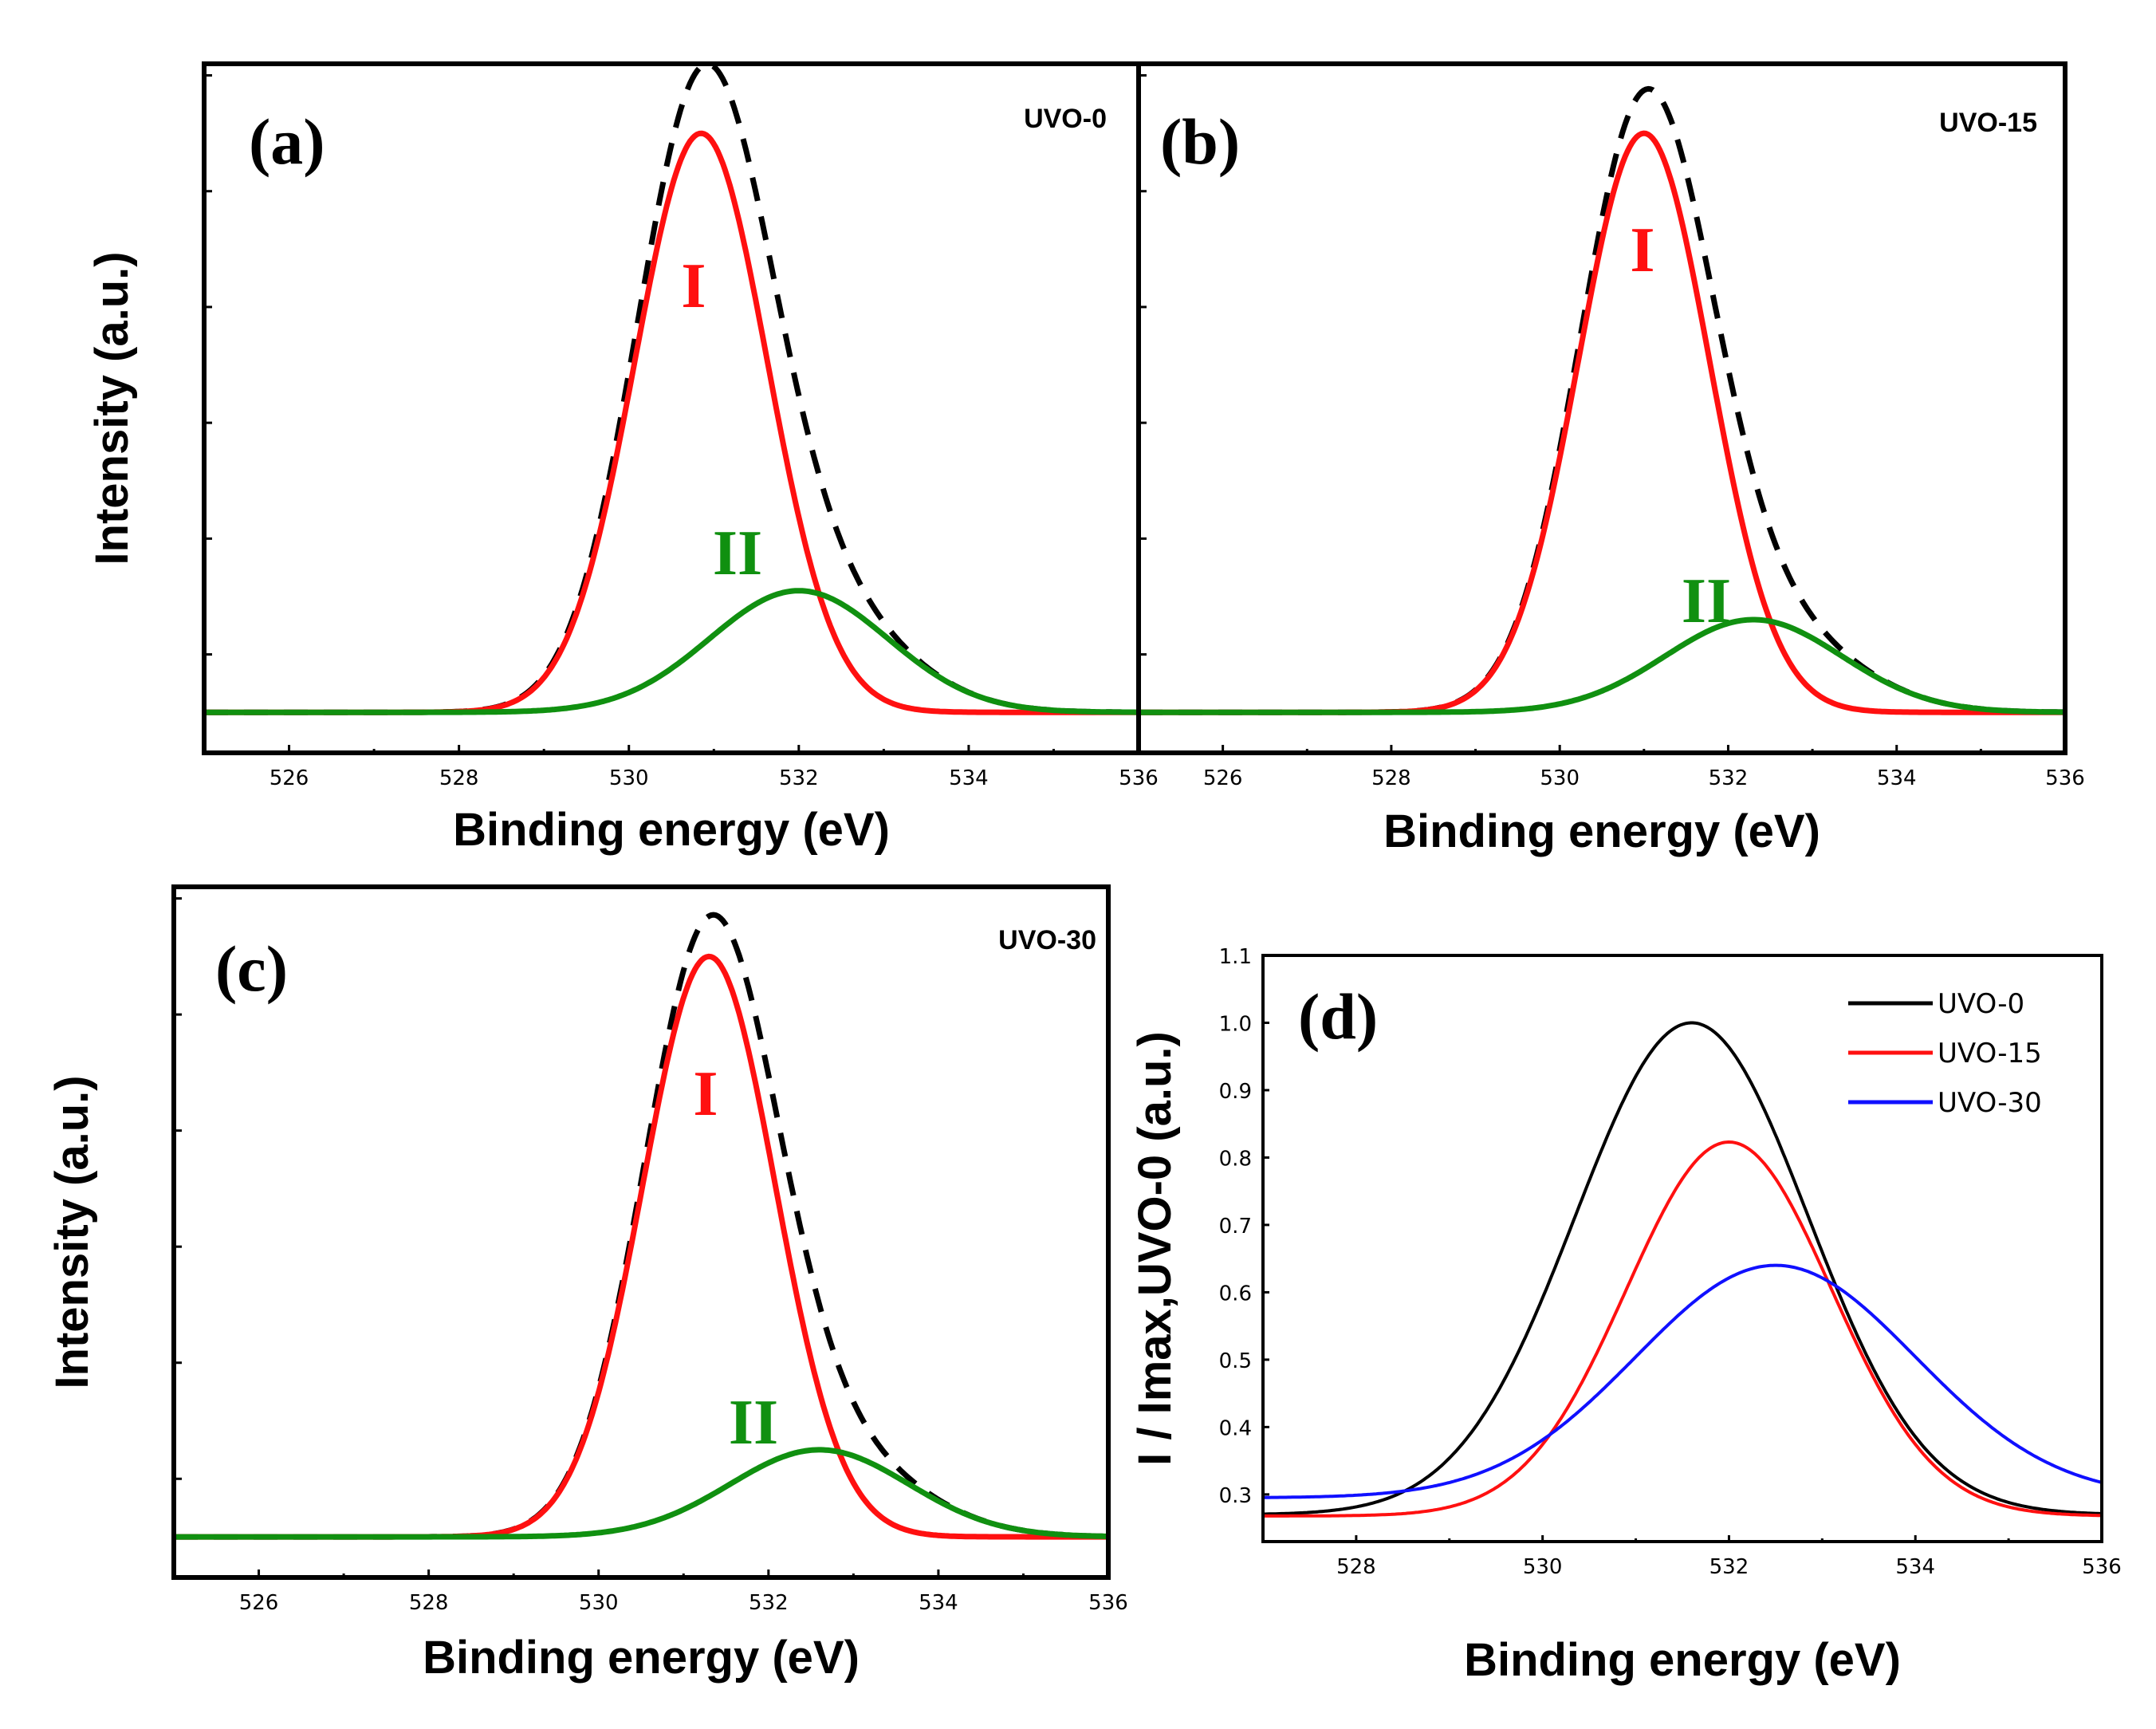 The image size is (2156, 1729). Describe the element at coordinates (1155, 1248) in the screenshot. I see `y-axis-title: I / Imax,UVO-0 (a.u.)` at that location.